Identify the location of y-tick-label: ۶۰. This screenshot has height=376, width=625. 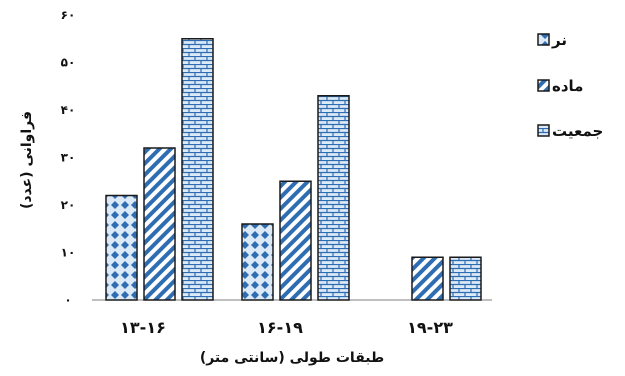
(68, 15).